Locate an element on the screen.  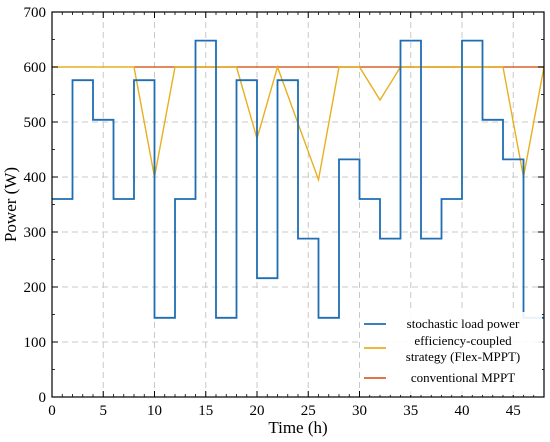
legend-label-1-1: strategy (Flex-MPPT) is located at coordinates (463, 356).